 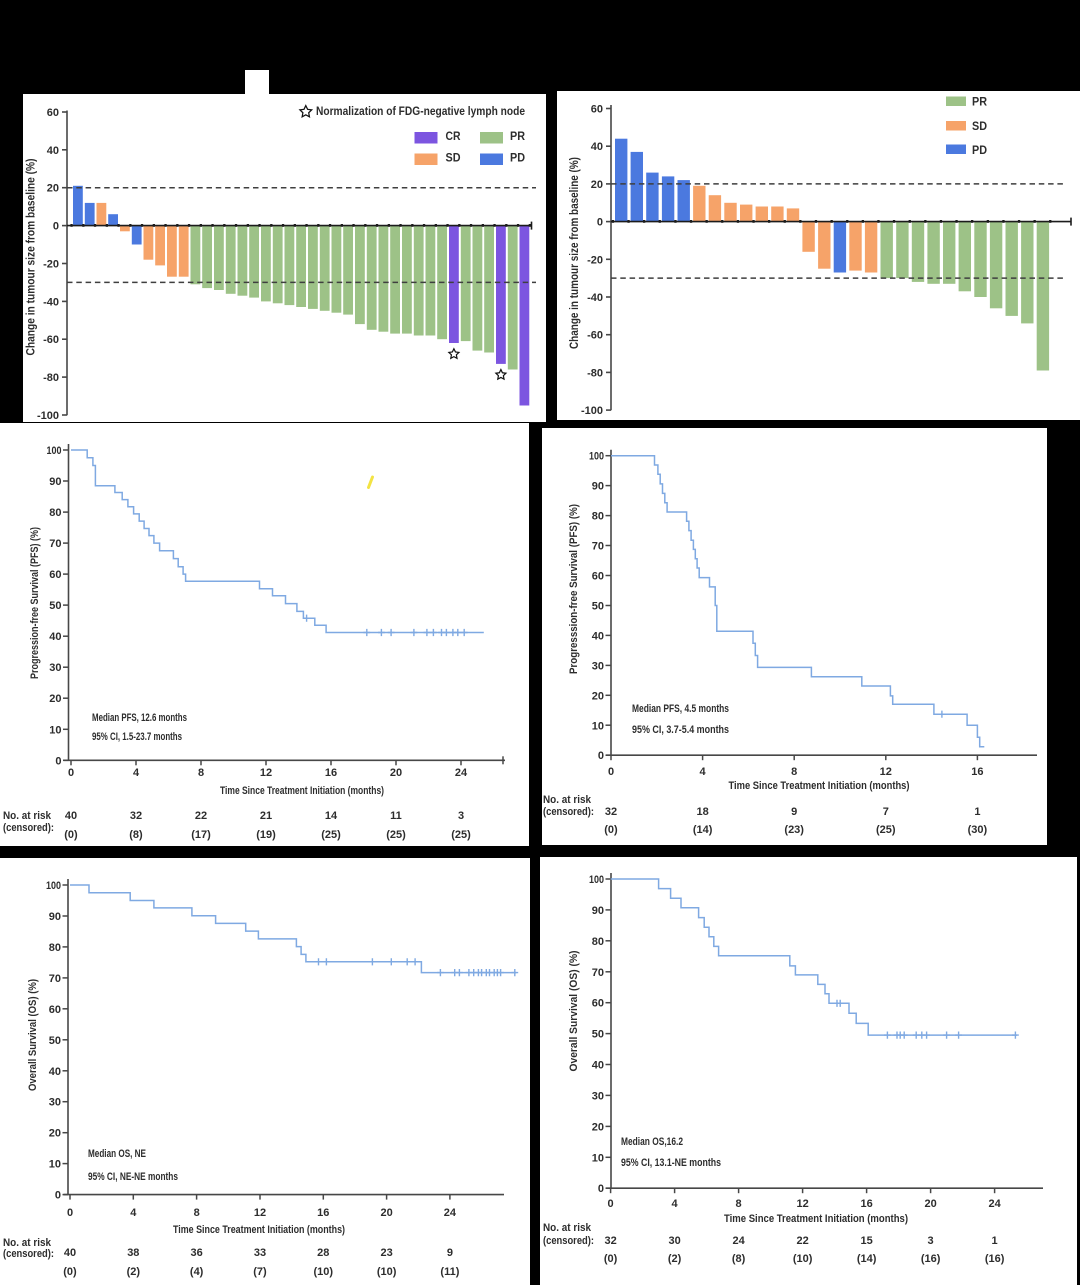 I want to click on svg-text: 11, so click(x=396, y=816).